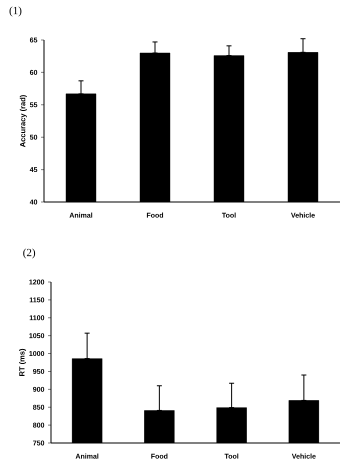  Describe the element at coordinates (16, 11) in the screenshot. I see `chart-title: (1)` at that location.